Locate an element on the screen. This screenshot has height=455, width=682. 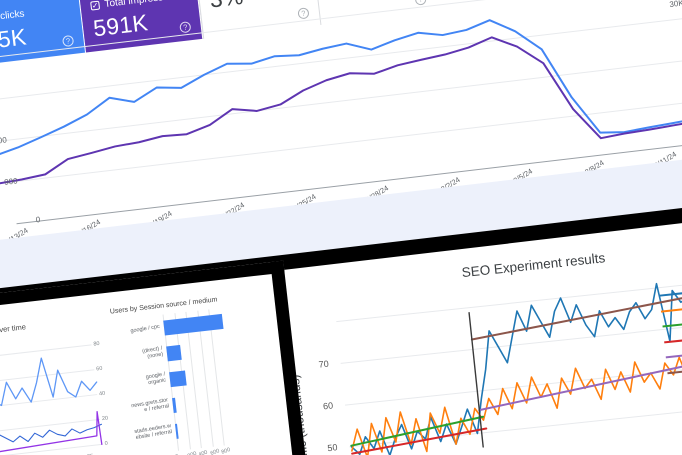
bar-tick-label: 800 is located at coordinates (226, 450).